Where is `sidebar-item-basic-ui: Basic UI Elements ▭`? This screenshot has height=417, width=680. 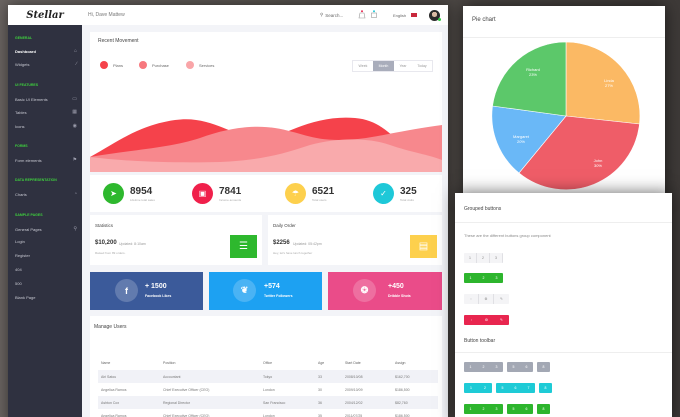
sidebar-item-basic-ui: Basic UI Elements ▭ is located at coordinates (46, 99).